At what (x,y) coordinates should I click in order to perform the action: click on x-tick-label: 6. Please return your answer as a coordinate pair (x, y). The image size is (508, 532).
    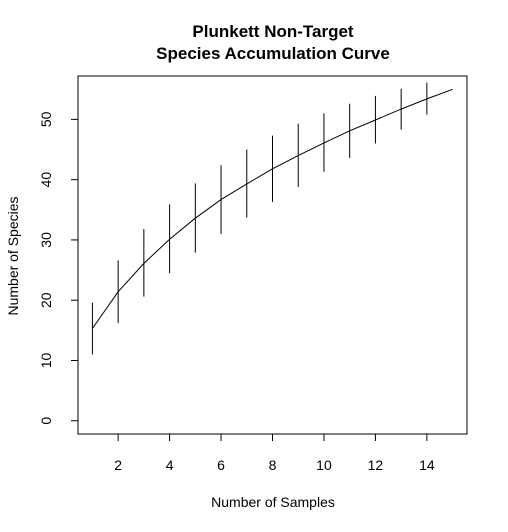
    Looking at the image, I should click on (221, 465).